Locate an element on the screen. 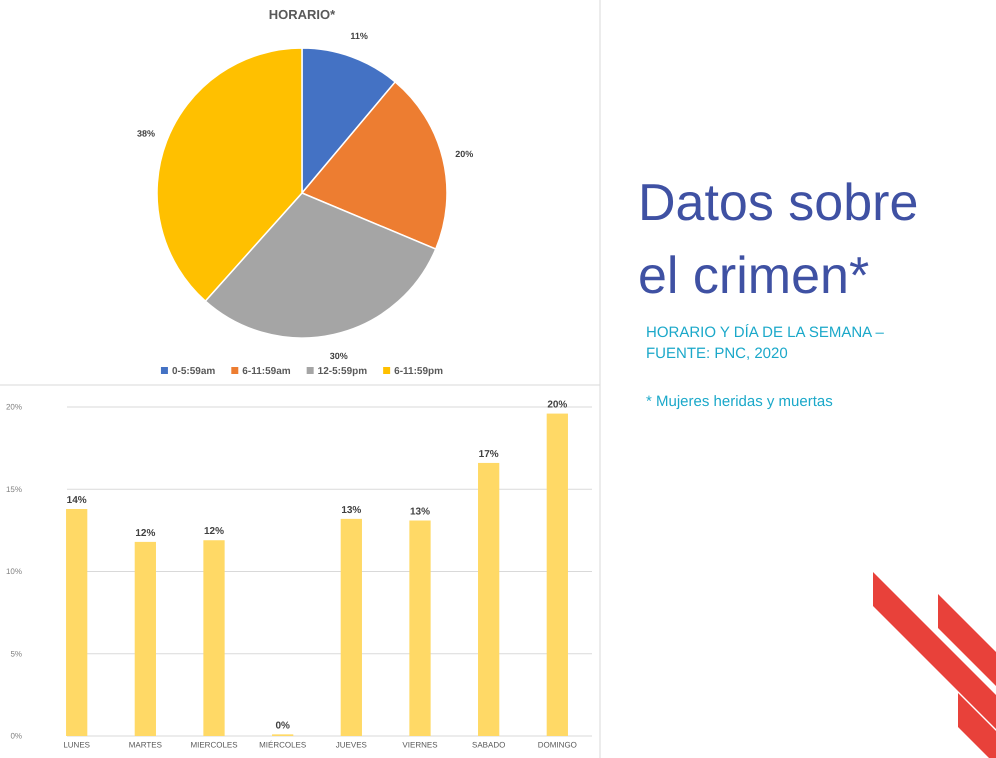 The image size is (996, 758). x-tick-label: MIÉRCOLES is located at coordinates (282, 745).